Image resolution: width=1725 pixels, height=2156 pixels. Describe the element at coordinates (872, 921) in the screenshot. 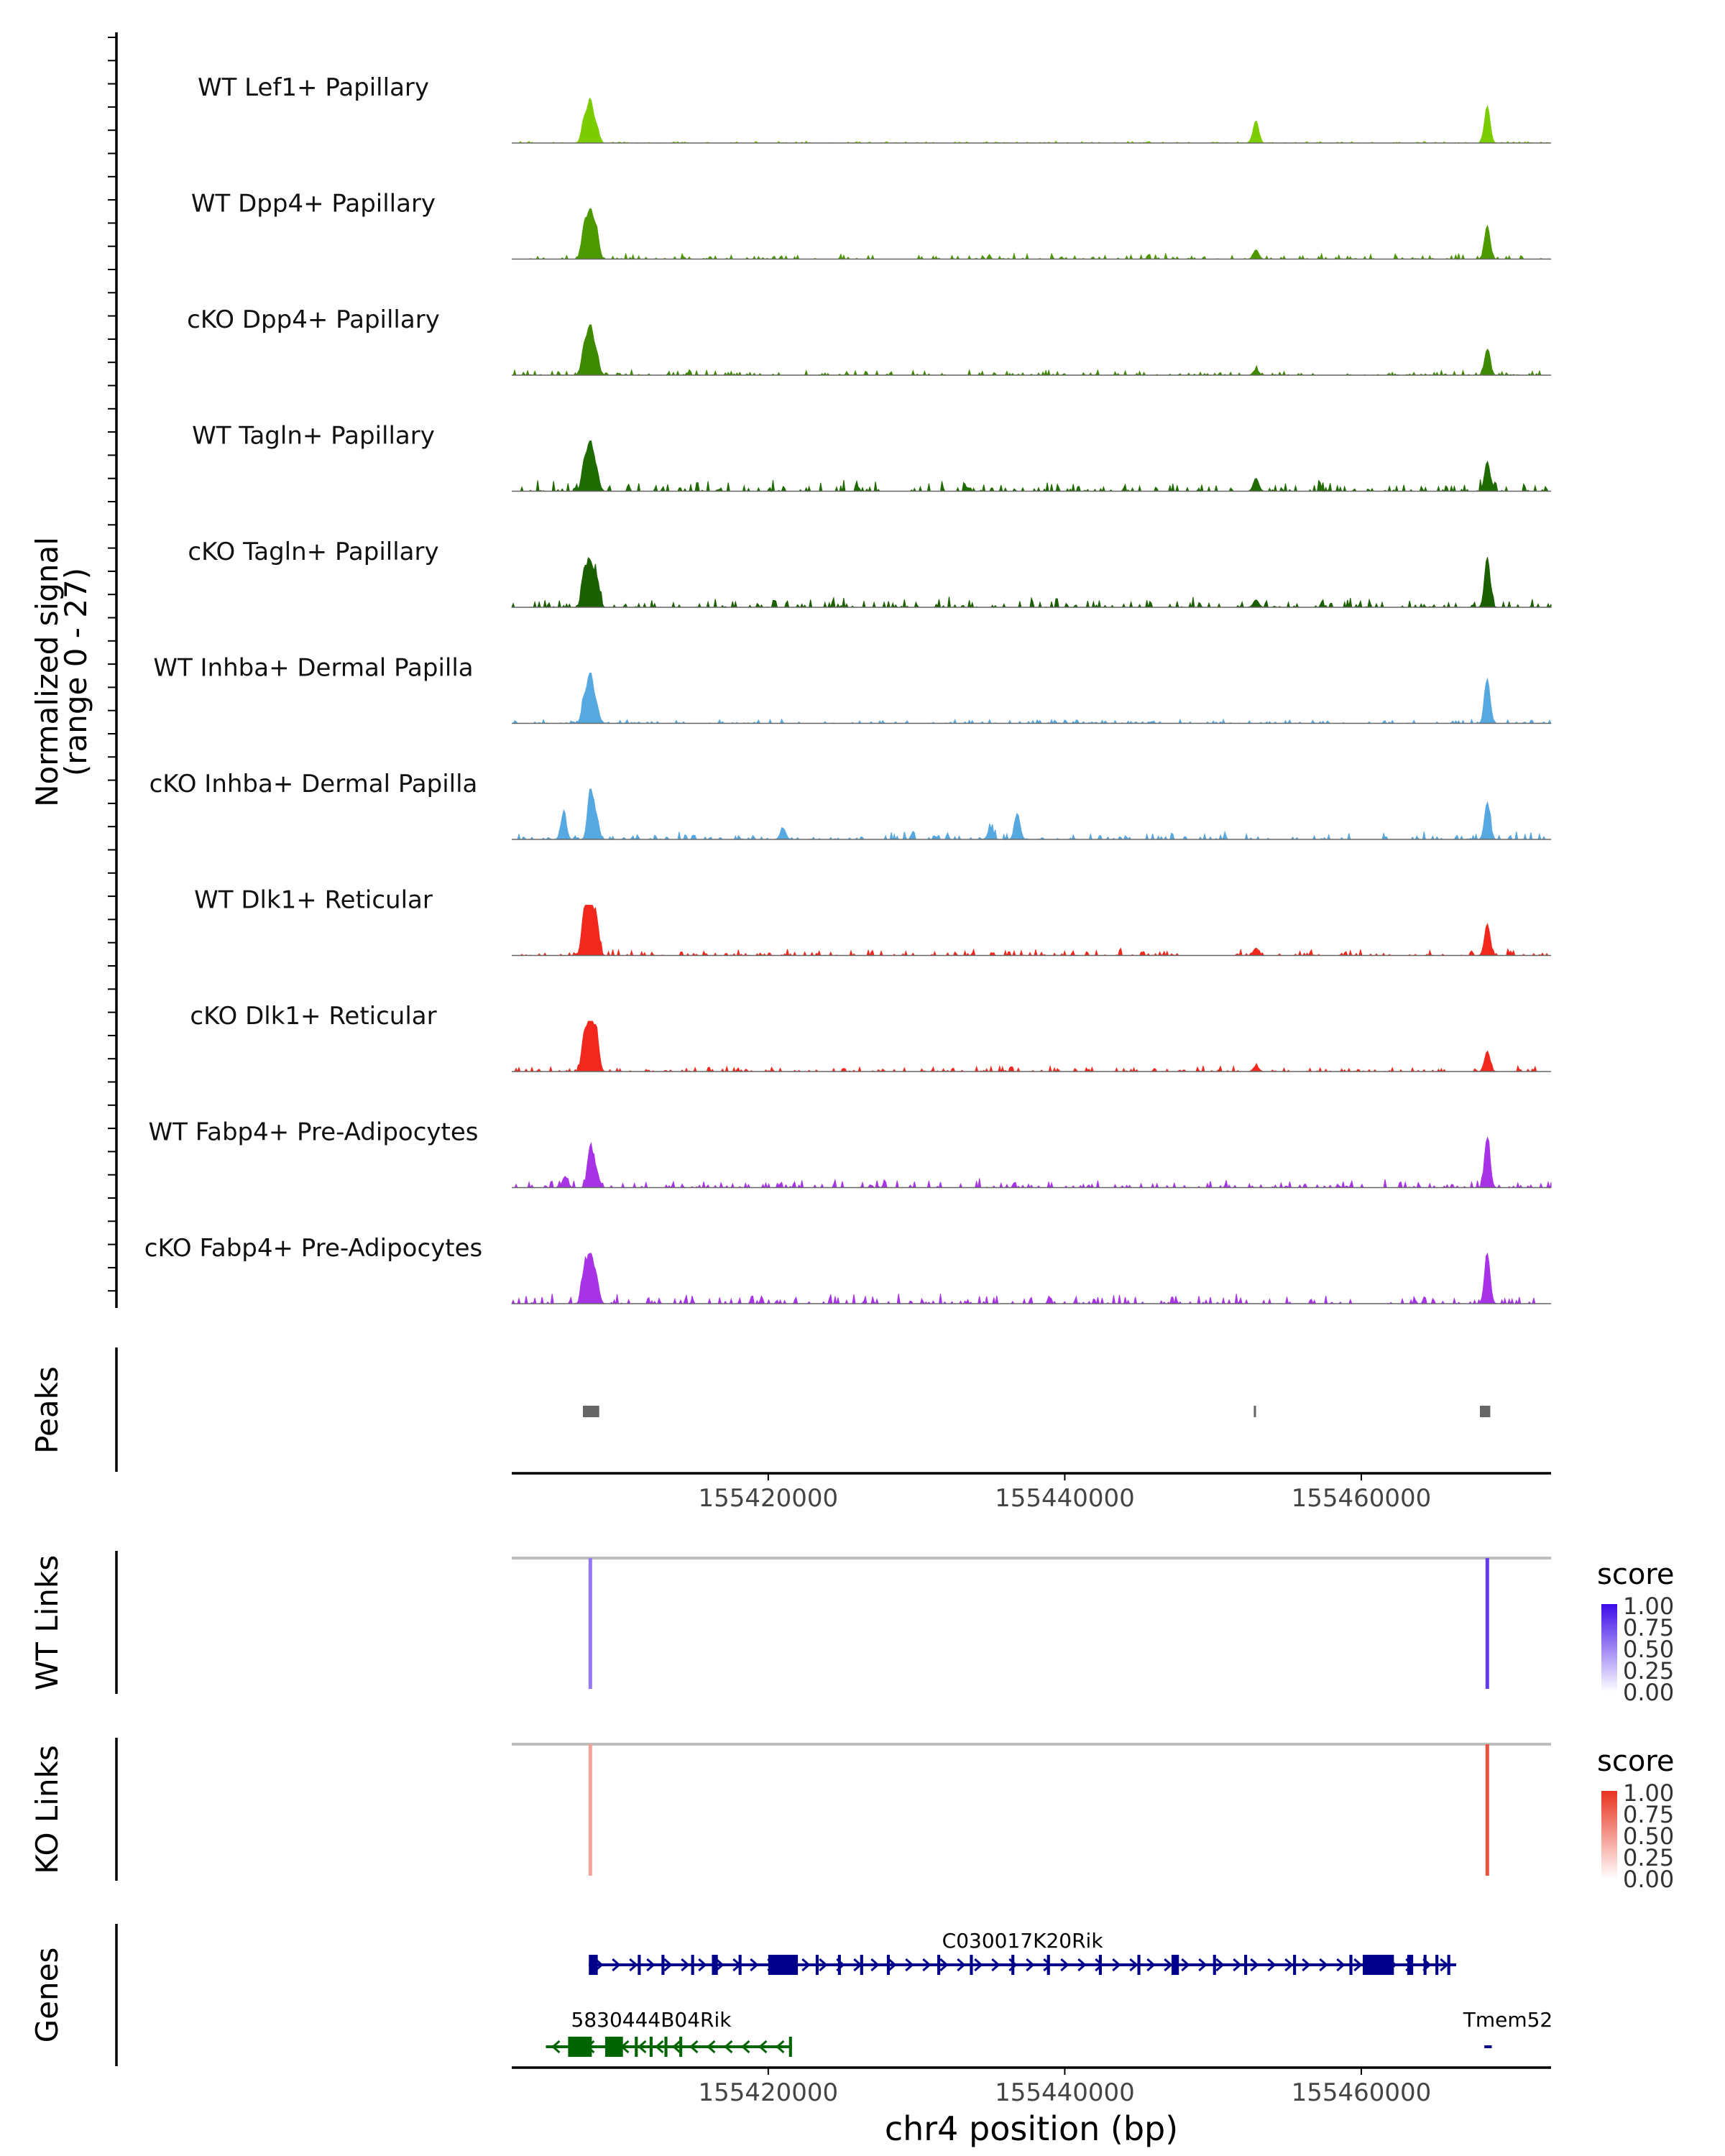

I see `coverage-track: WT Dlk1+ Reticular` at that location.